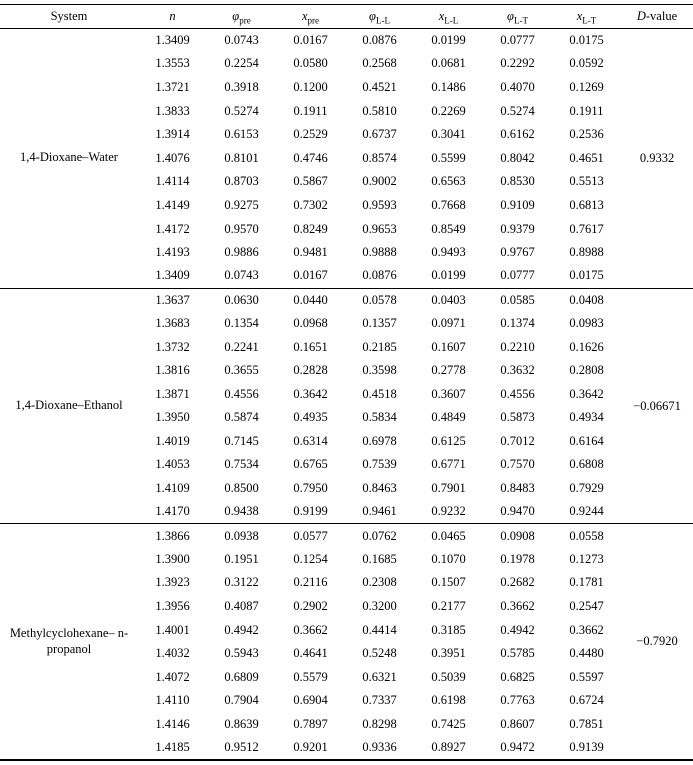  Describe the element at coordinates (448, 370) in the screenshot. I see `cell-x-l-l: 0.2778` at that location.